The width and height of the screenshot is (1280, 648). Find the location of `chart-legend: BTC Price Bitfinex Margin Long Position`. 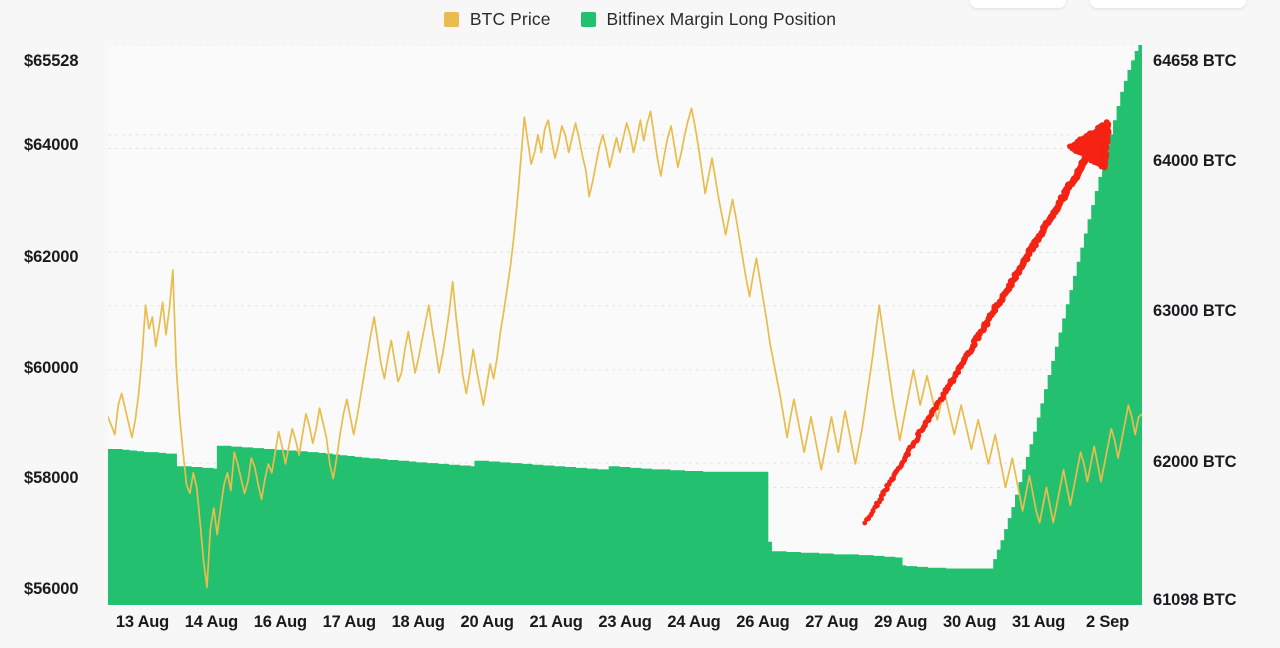

chart-legend: BTC Price Bitfinex Margin Long Position is located at coordinates (640, 19).